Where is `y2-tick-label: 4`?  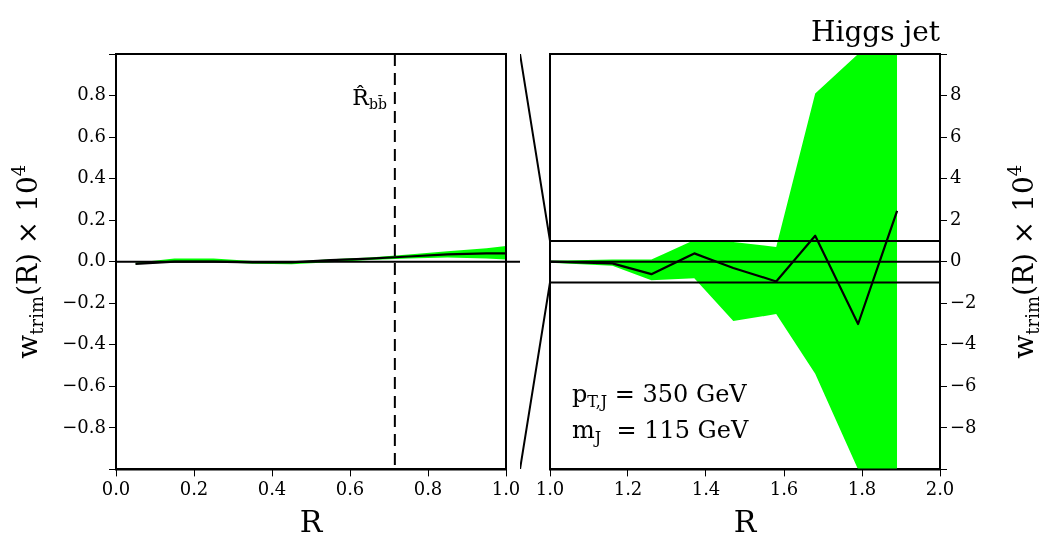 y2-tick-label: 4 is located at coordinates (956, 177).